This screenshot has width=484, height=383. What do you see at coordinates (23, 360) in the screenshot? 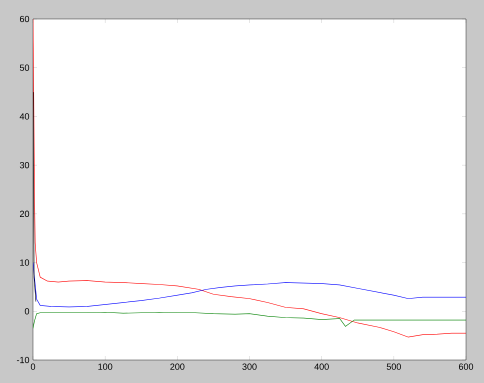
I see `y-tick-label: -10` at bounding box center [23, 360].